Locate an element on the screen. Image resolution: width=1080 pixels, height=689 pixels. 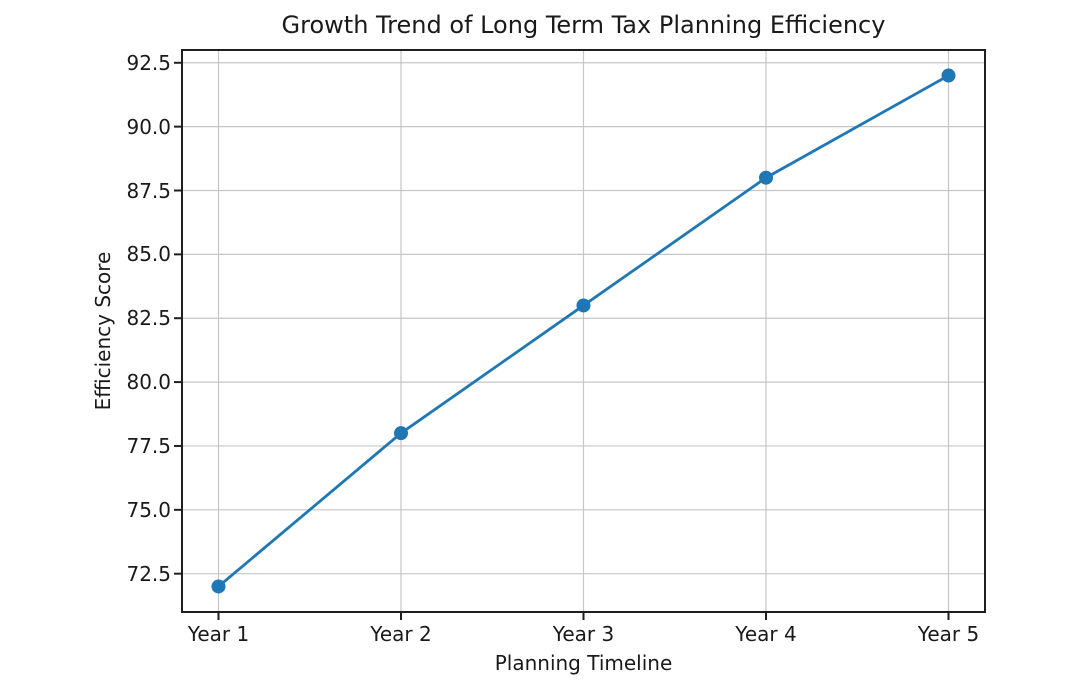
y-axis-label: Efficiency Score is located at coordinates (103, 331).